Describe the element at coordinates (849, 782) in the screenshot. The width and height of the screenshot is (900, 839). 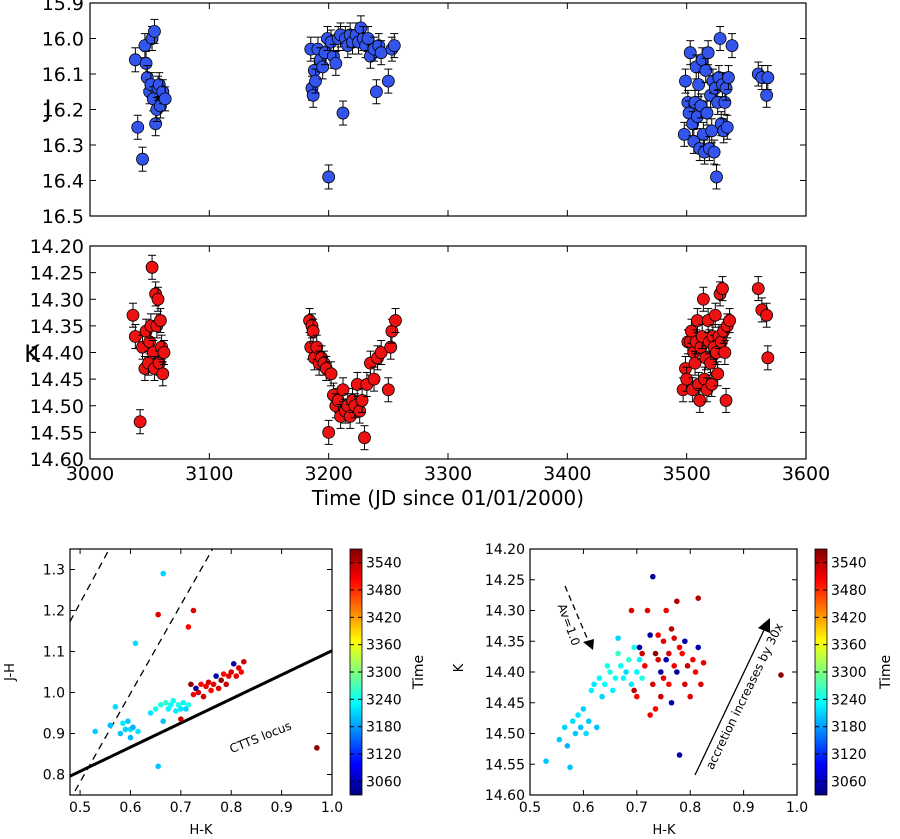
I see `colorbar-tick-label: 3060` at that location.